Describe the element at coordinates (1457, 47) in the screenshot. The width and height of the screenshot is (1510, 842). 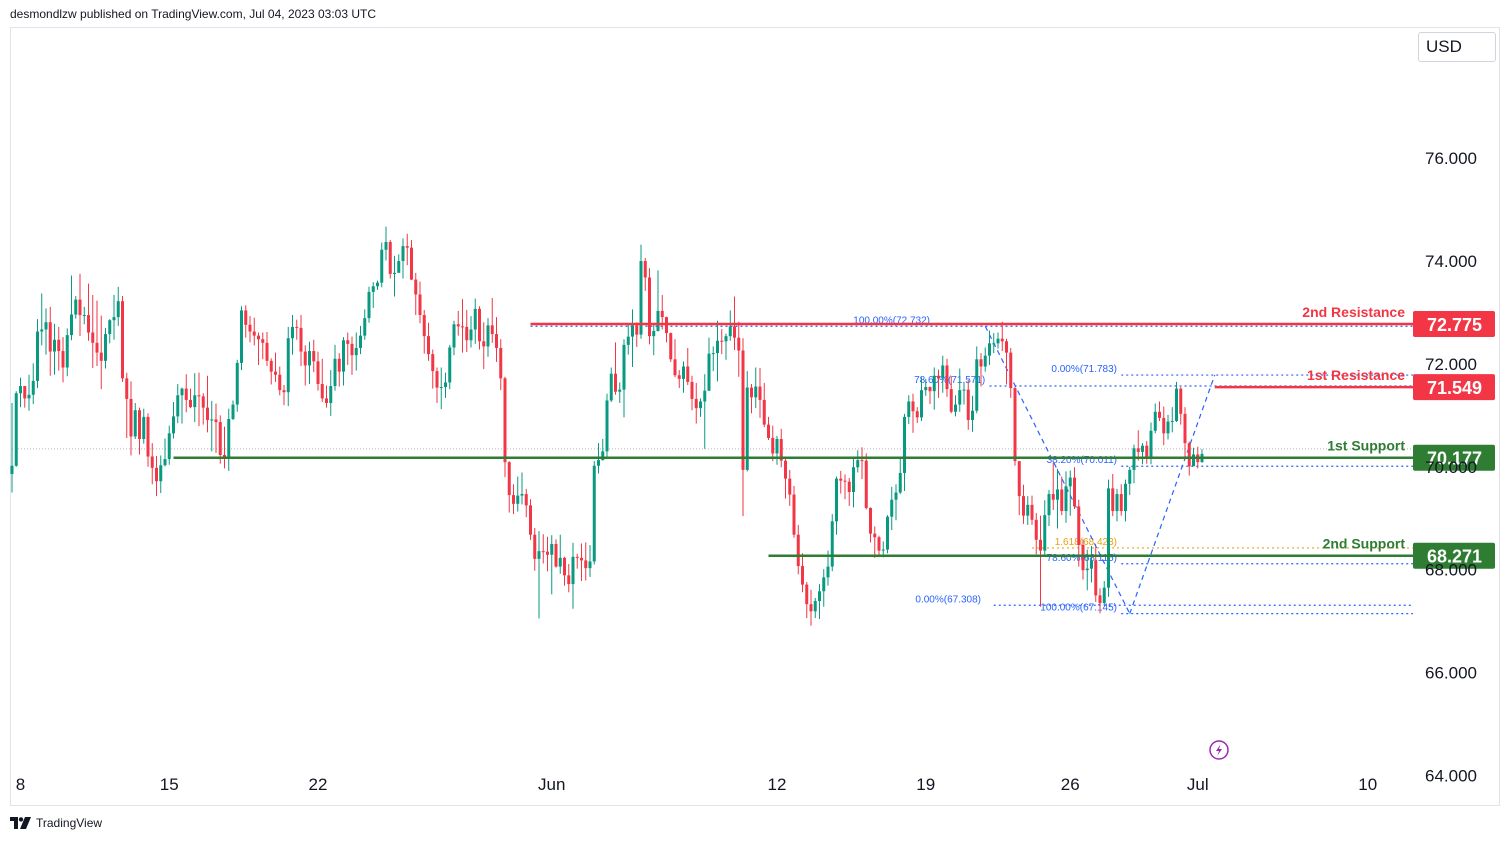
I see `currency-selector: USD` at that location.